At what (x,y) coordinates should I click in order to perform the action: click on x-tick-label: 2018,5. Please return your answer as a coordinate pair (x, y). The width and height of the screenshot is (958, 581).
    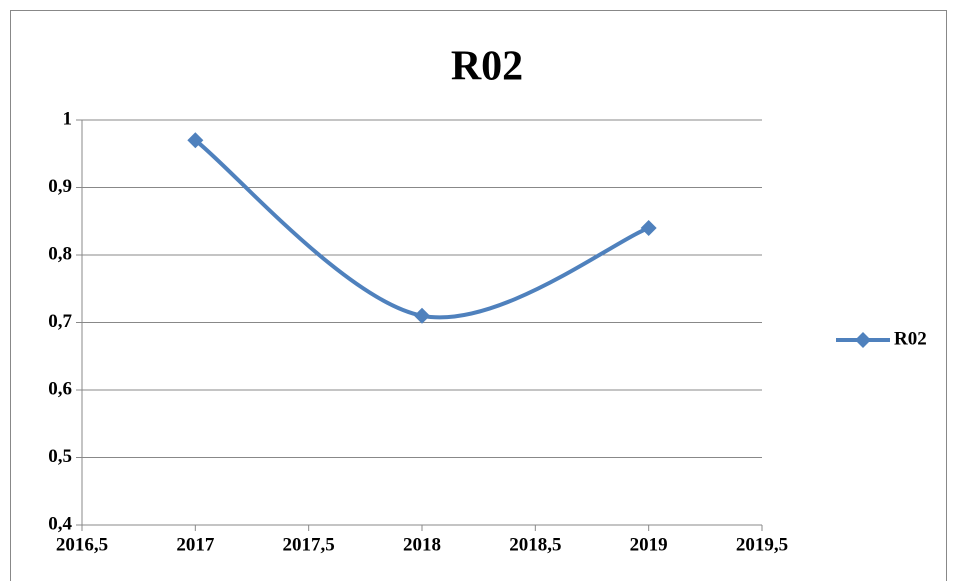
    Looking at the image, I should click on (535, 544).